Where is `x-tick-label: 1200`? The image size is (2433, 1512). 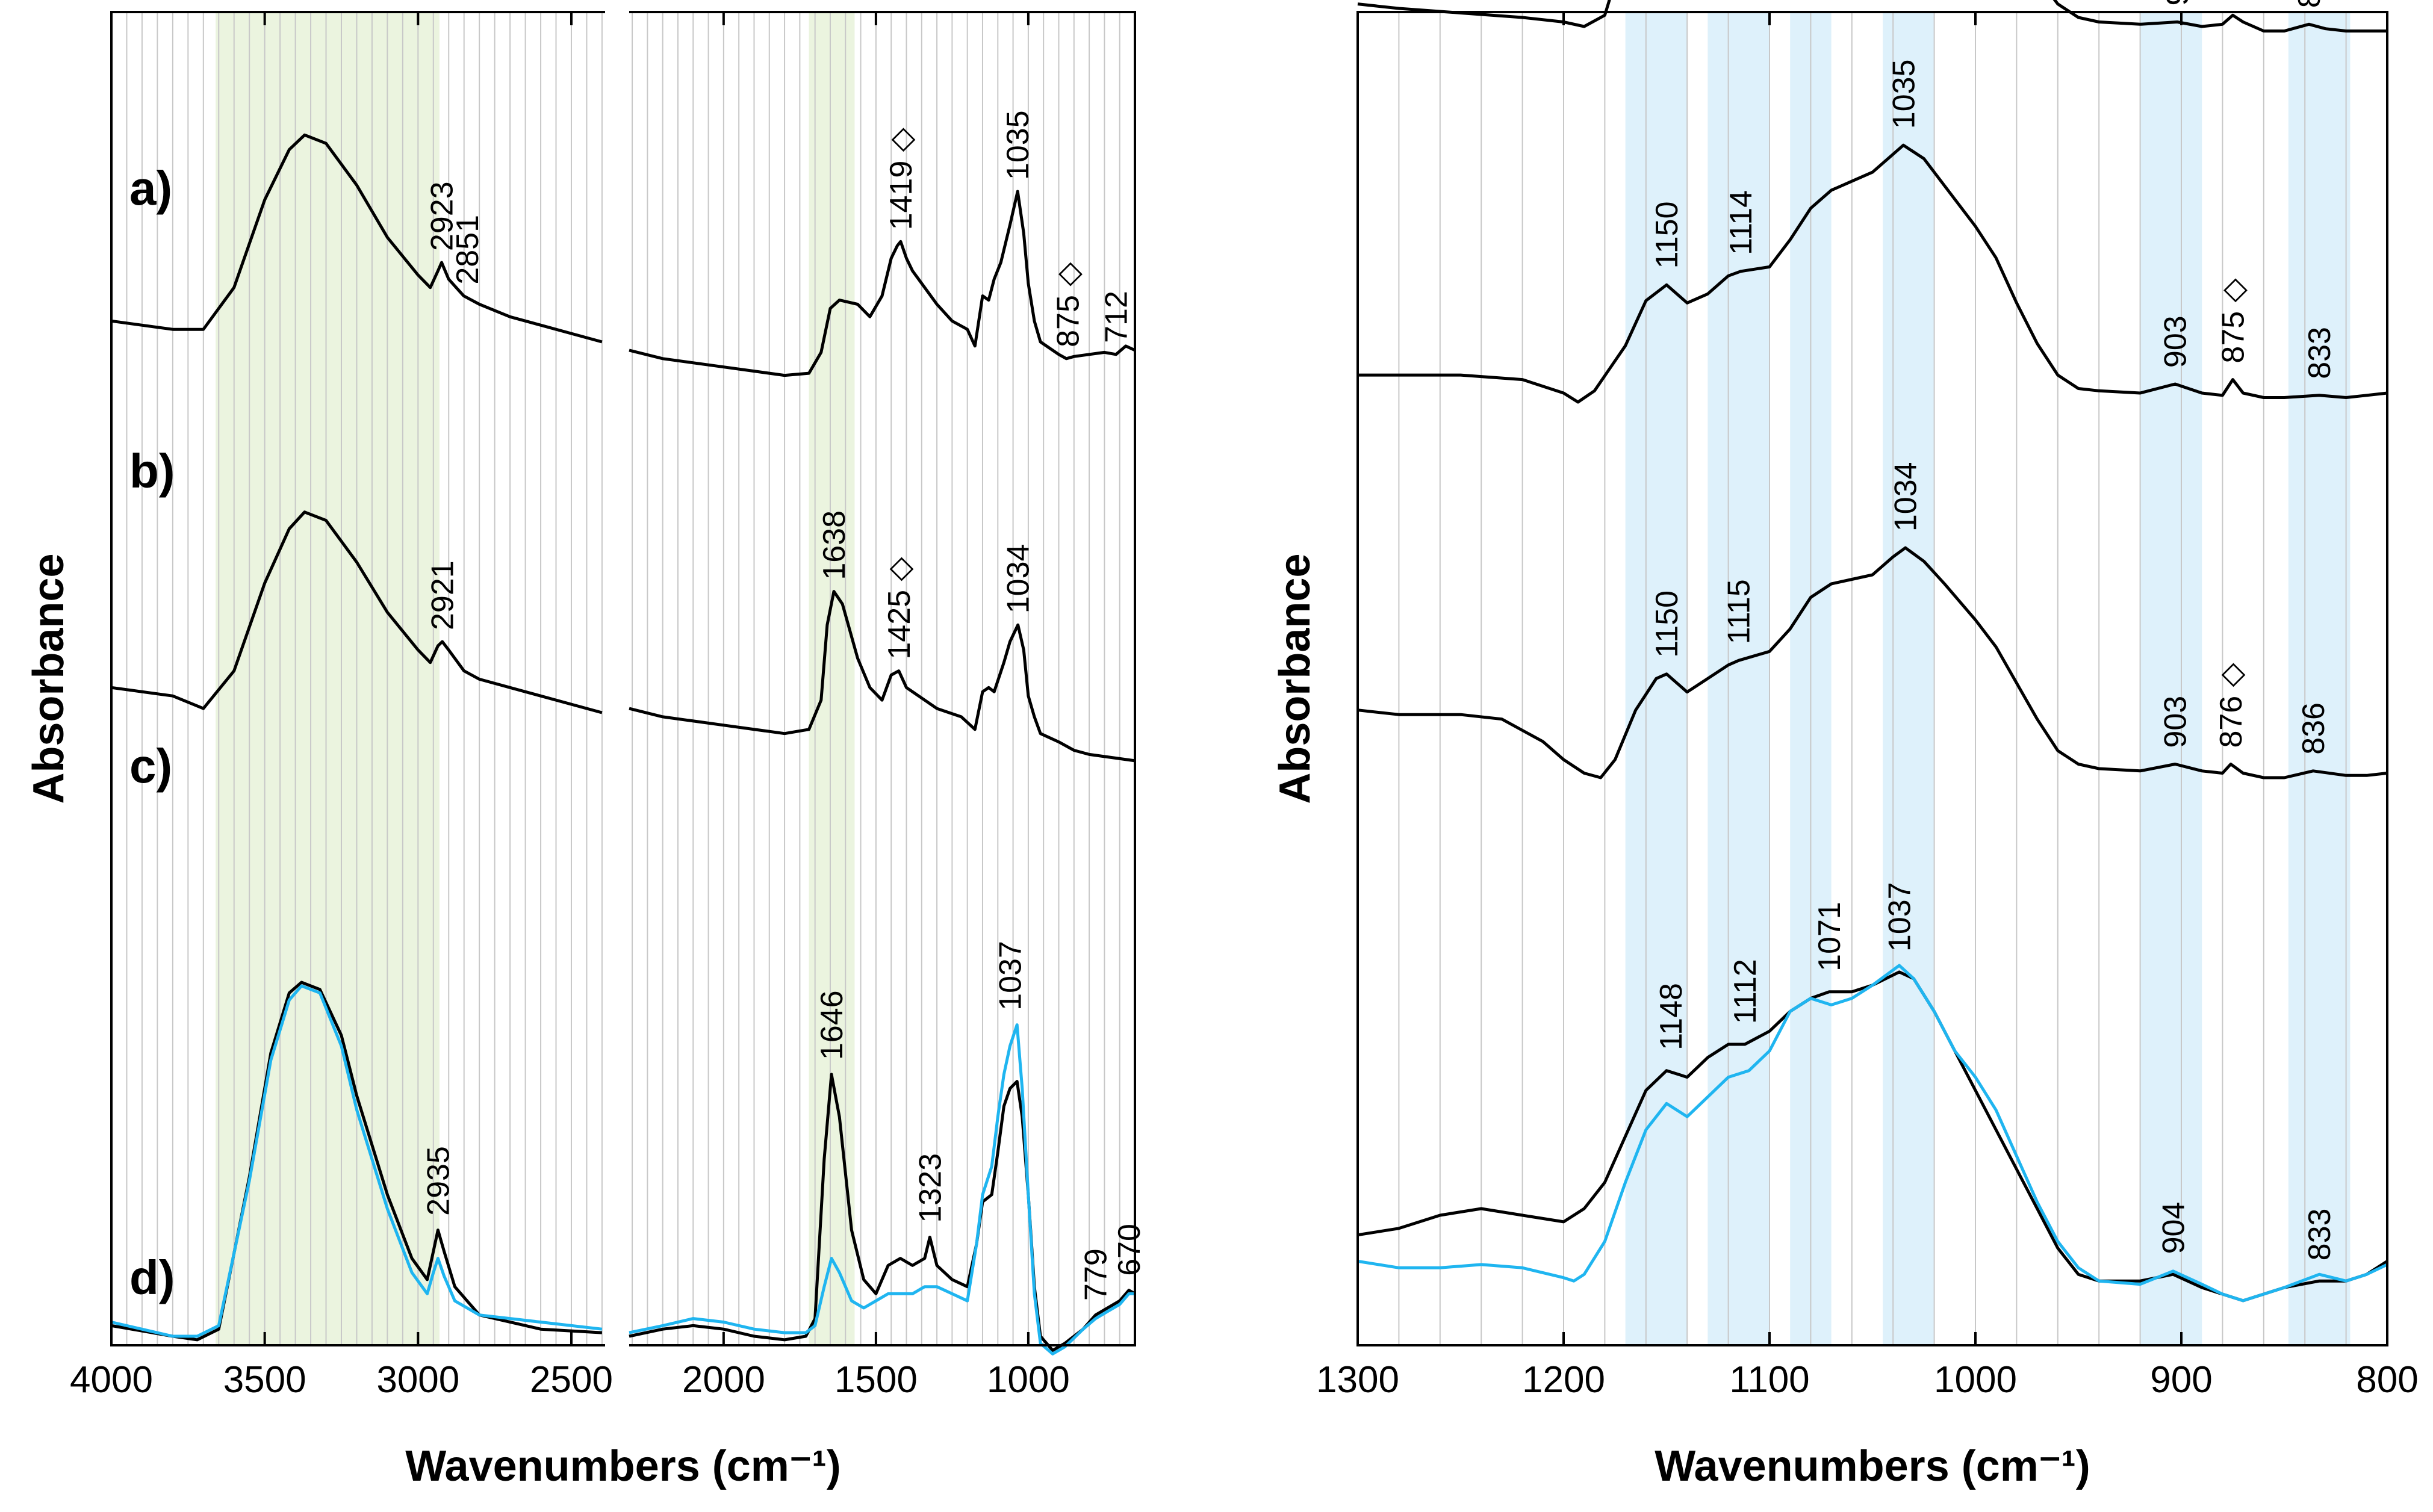
x-tick-label: 1200 is located at coordinates (1563, 1380).